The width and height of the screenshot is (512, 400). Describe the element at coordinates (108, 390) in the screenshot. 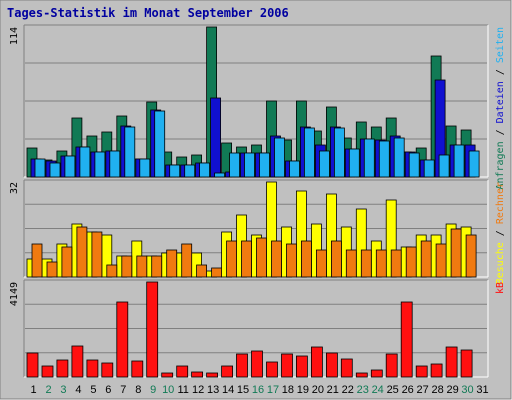

I see `day-label-6: 6` at that location.